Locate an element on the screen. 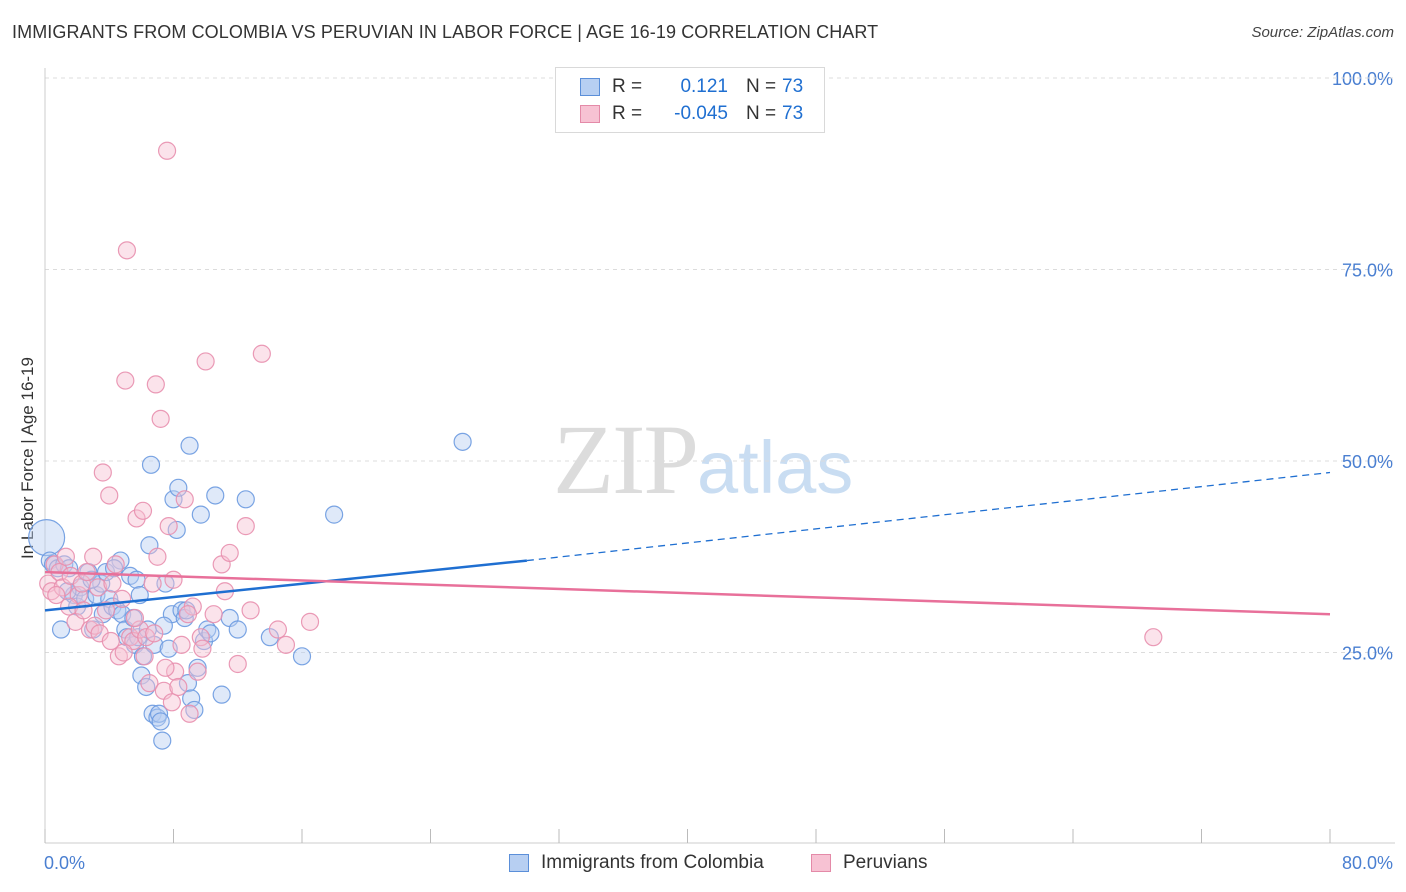 The width and height of the screenshot is (1406, 892). legend-row-colombia: R = 0.121 N = 73 is located at coordinates (691, 87).